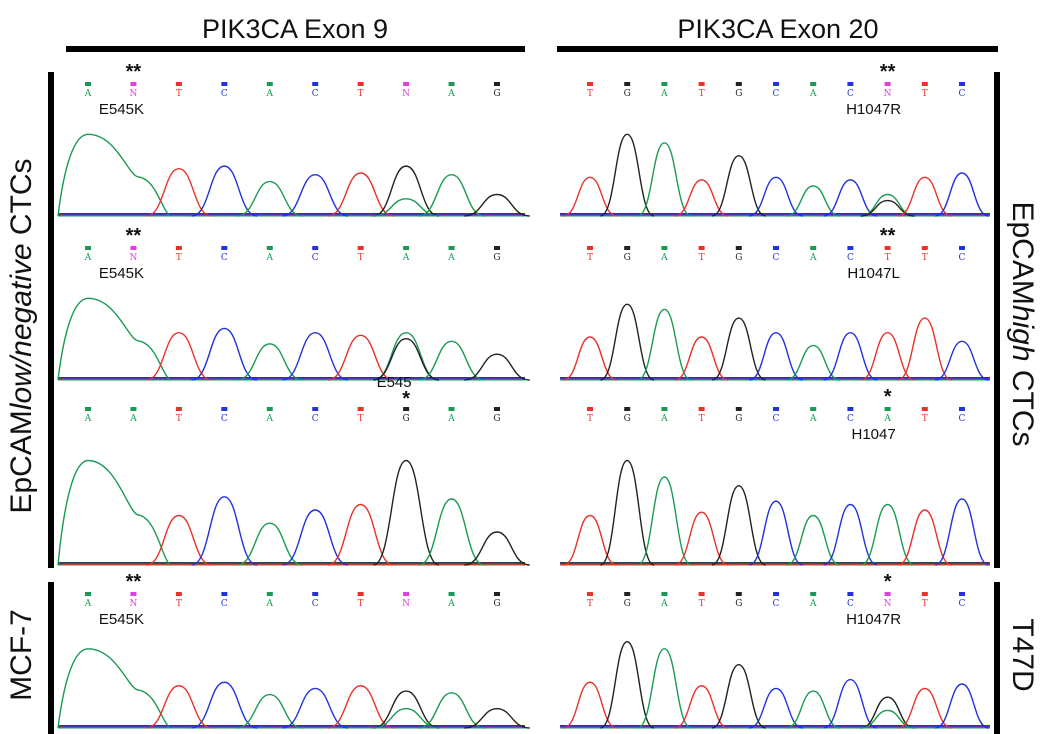  What do you see at coordinates (873, 434) in the screenshot?
I see `mutation-label: H1047` at bounding box center [873, 434].